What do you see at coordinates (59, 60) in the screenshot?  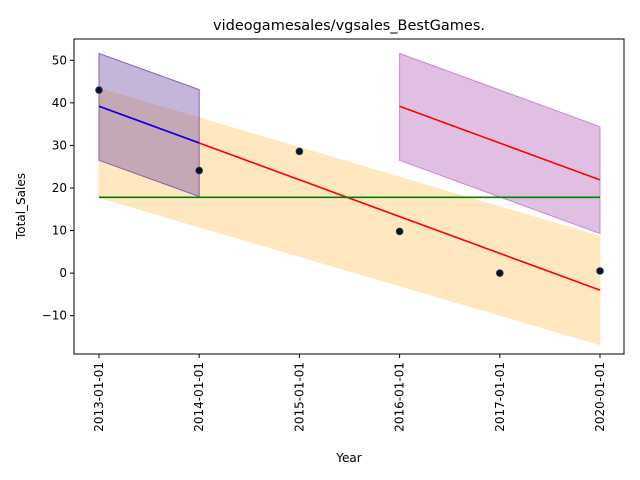 I see `y-tick-label-7: 50` at bounding box center [59, 60].